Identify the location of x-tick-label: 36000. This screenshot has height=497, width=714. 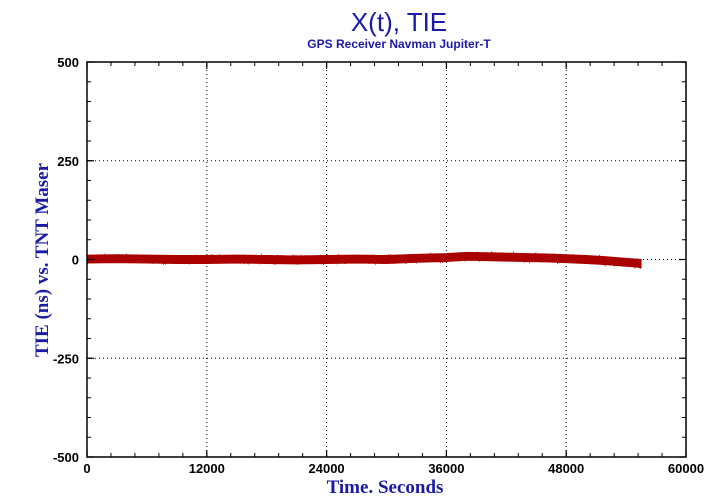
(446, 468).